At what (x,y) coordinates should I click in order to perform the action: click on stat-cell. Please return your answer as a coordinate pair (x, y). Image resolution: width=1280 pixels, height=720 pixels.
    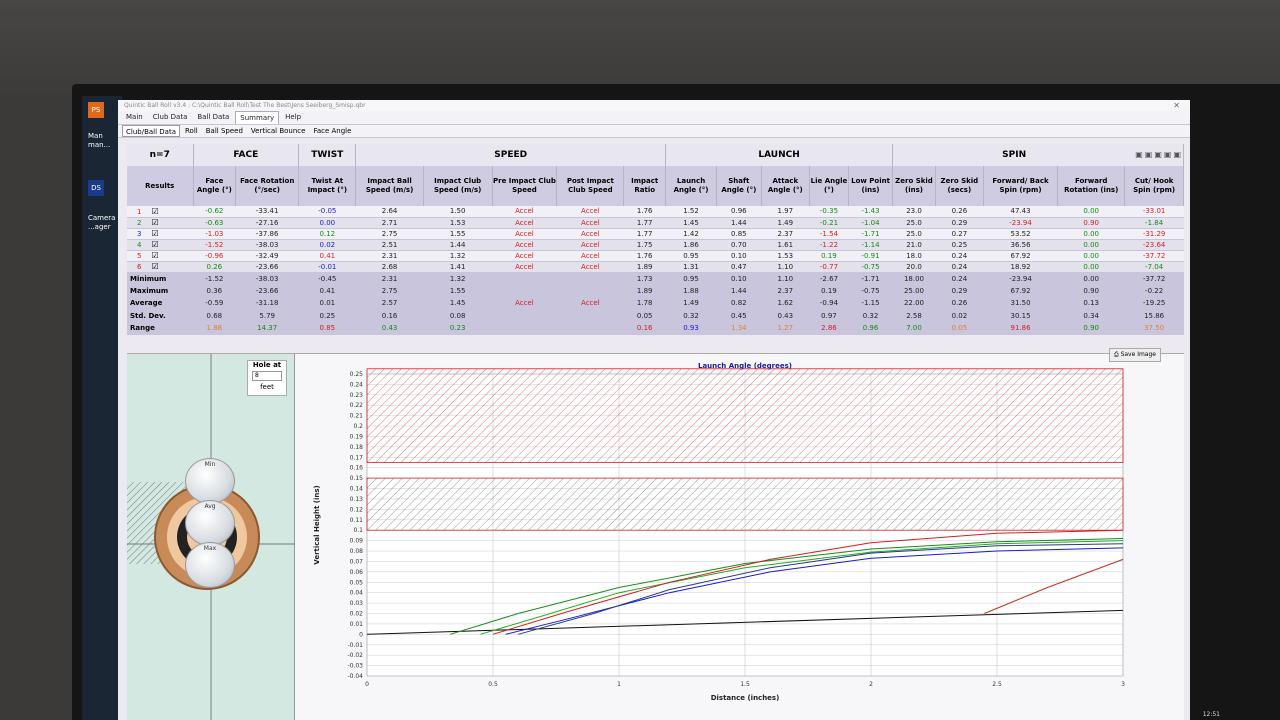
    Looking at the image, I should click on (590, 328).